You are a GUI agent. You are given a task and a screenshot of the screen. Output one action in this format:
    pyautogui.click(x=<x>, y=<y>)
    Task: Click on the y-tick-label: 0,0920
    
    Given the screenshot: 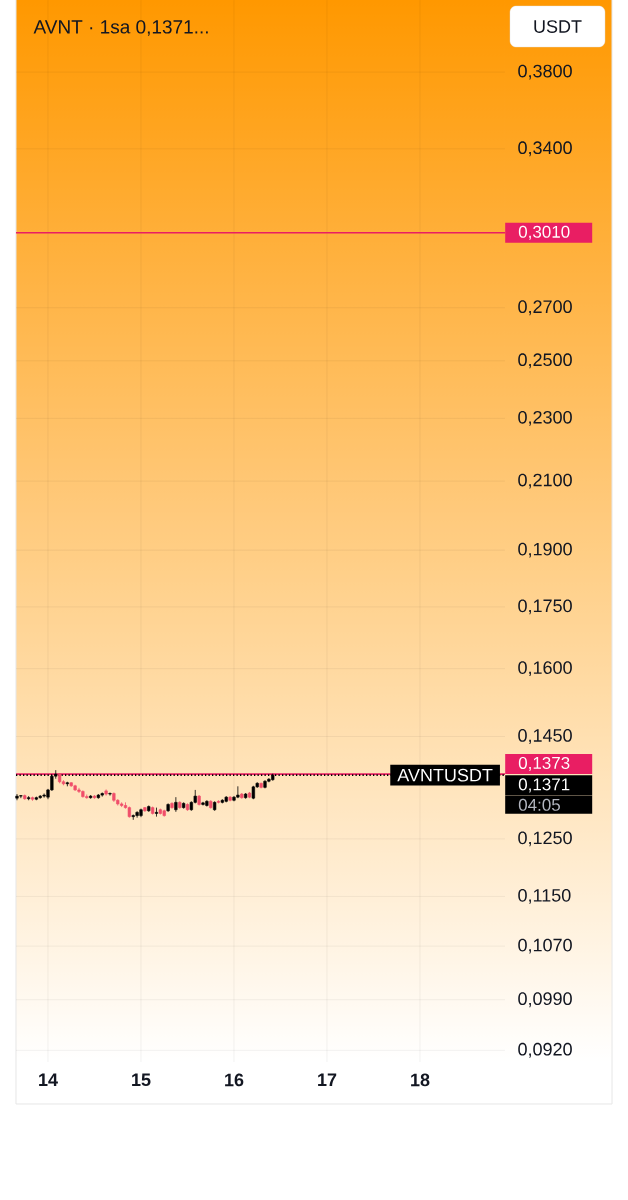 What is the action you would take?
    pyautogui.click(x=545, y=1050)
    